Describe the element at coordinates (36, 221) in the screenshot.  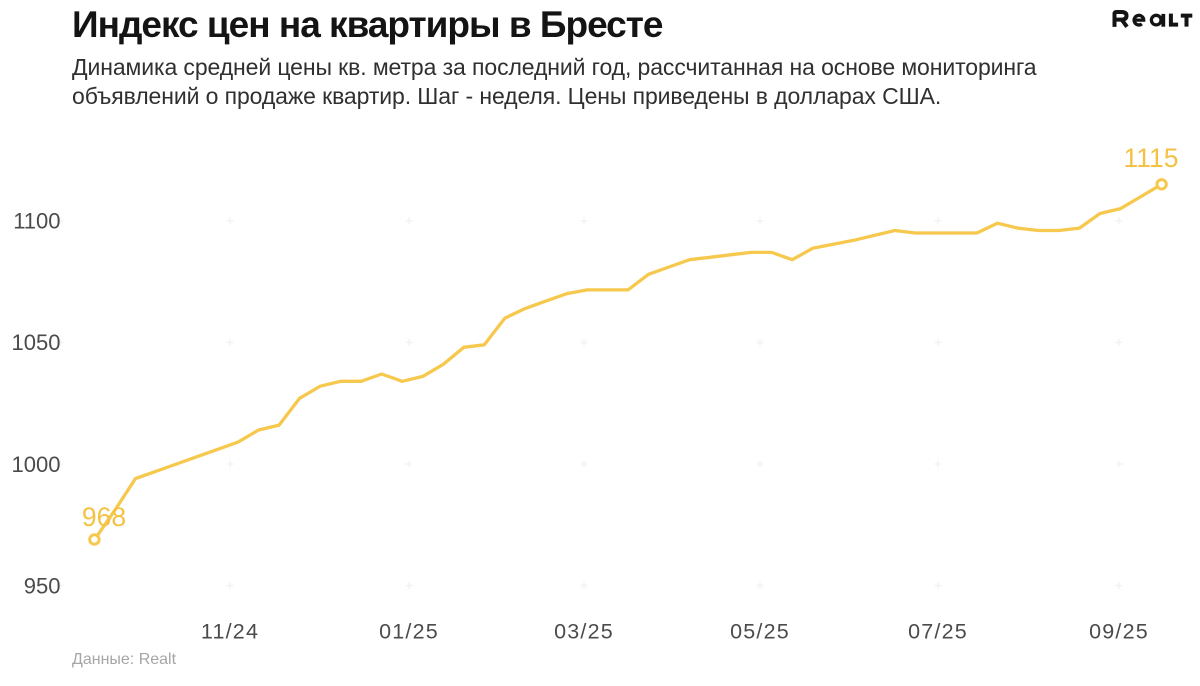
I see `svg-text: 1100` at that location.